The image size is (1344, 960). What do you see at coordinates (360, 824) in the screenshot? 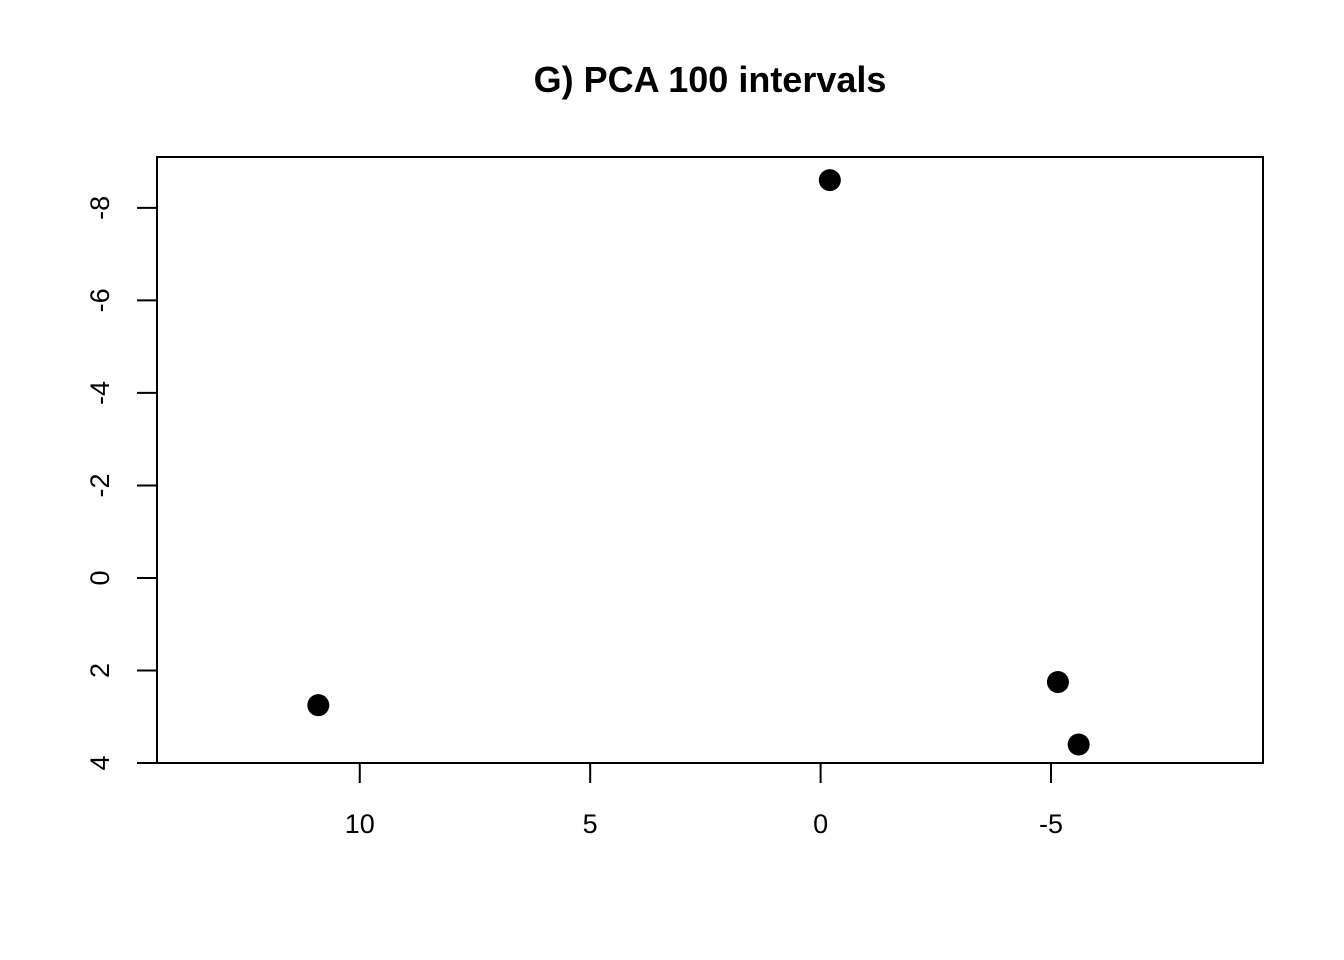
I see `x-tick-label: 10` at bounding box center [360, 824].